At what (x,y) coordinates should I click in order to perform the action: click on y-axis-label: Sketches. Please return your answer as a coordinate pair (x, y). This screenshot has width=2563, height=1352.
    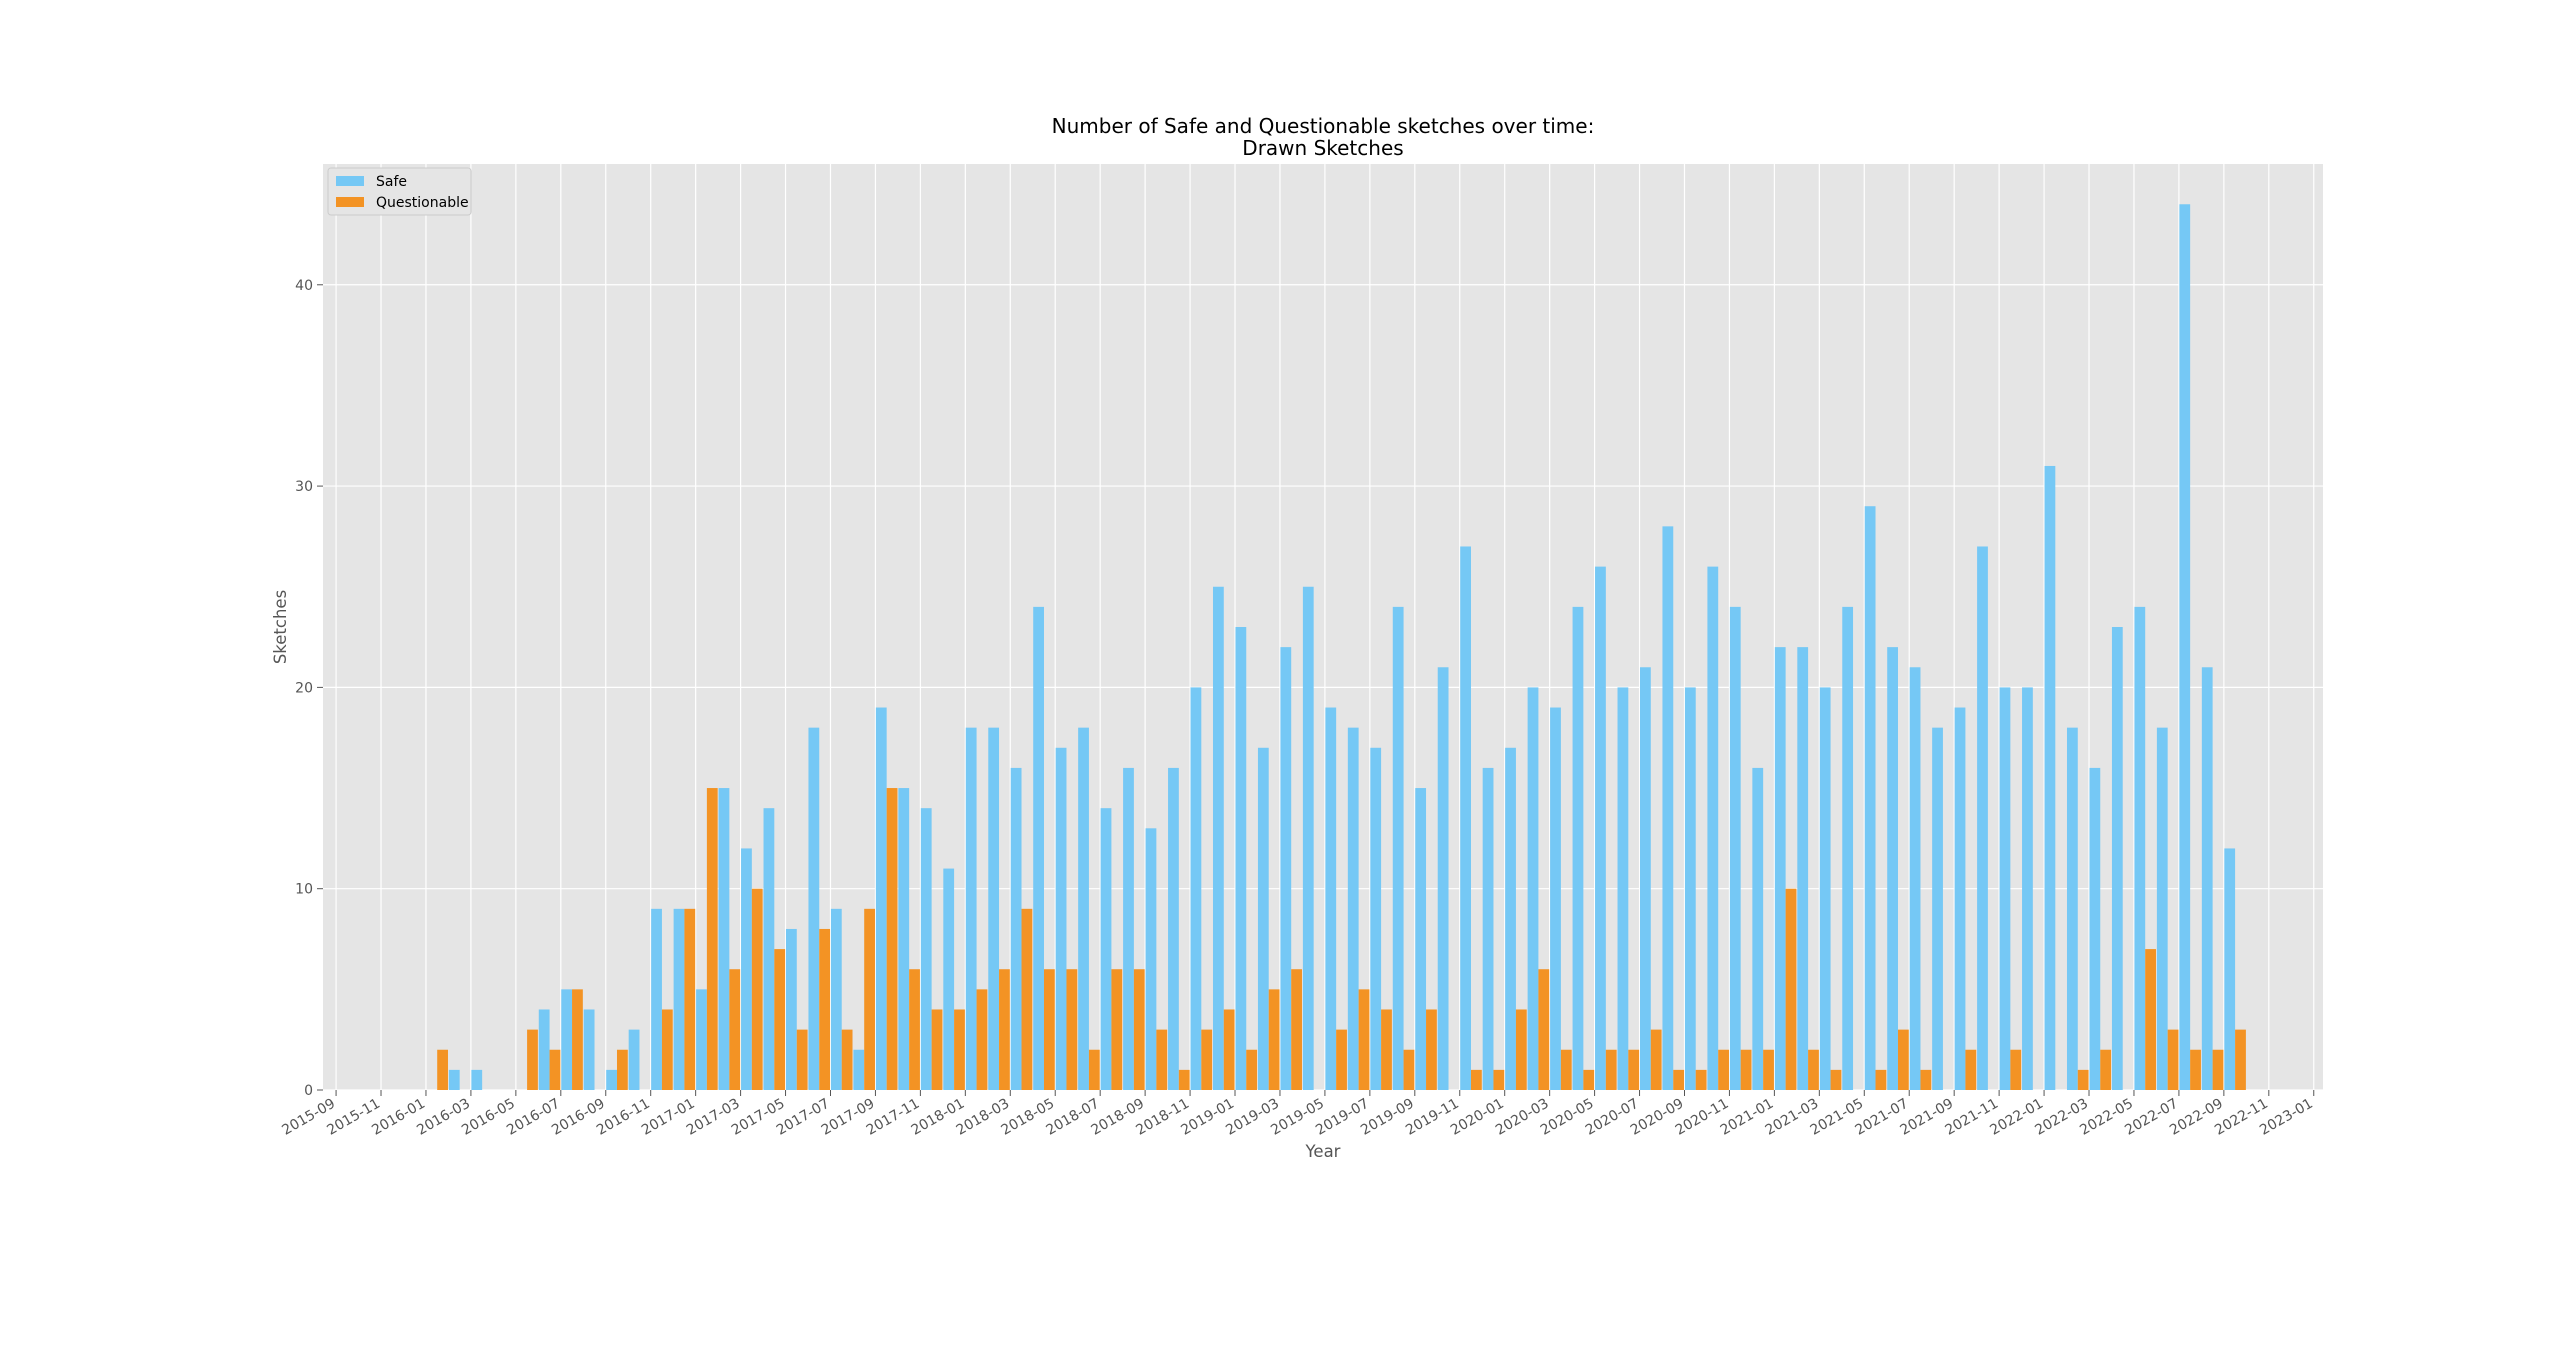
    Looking at the image, I should click on (280, 627).